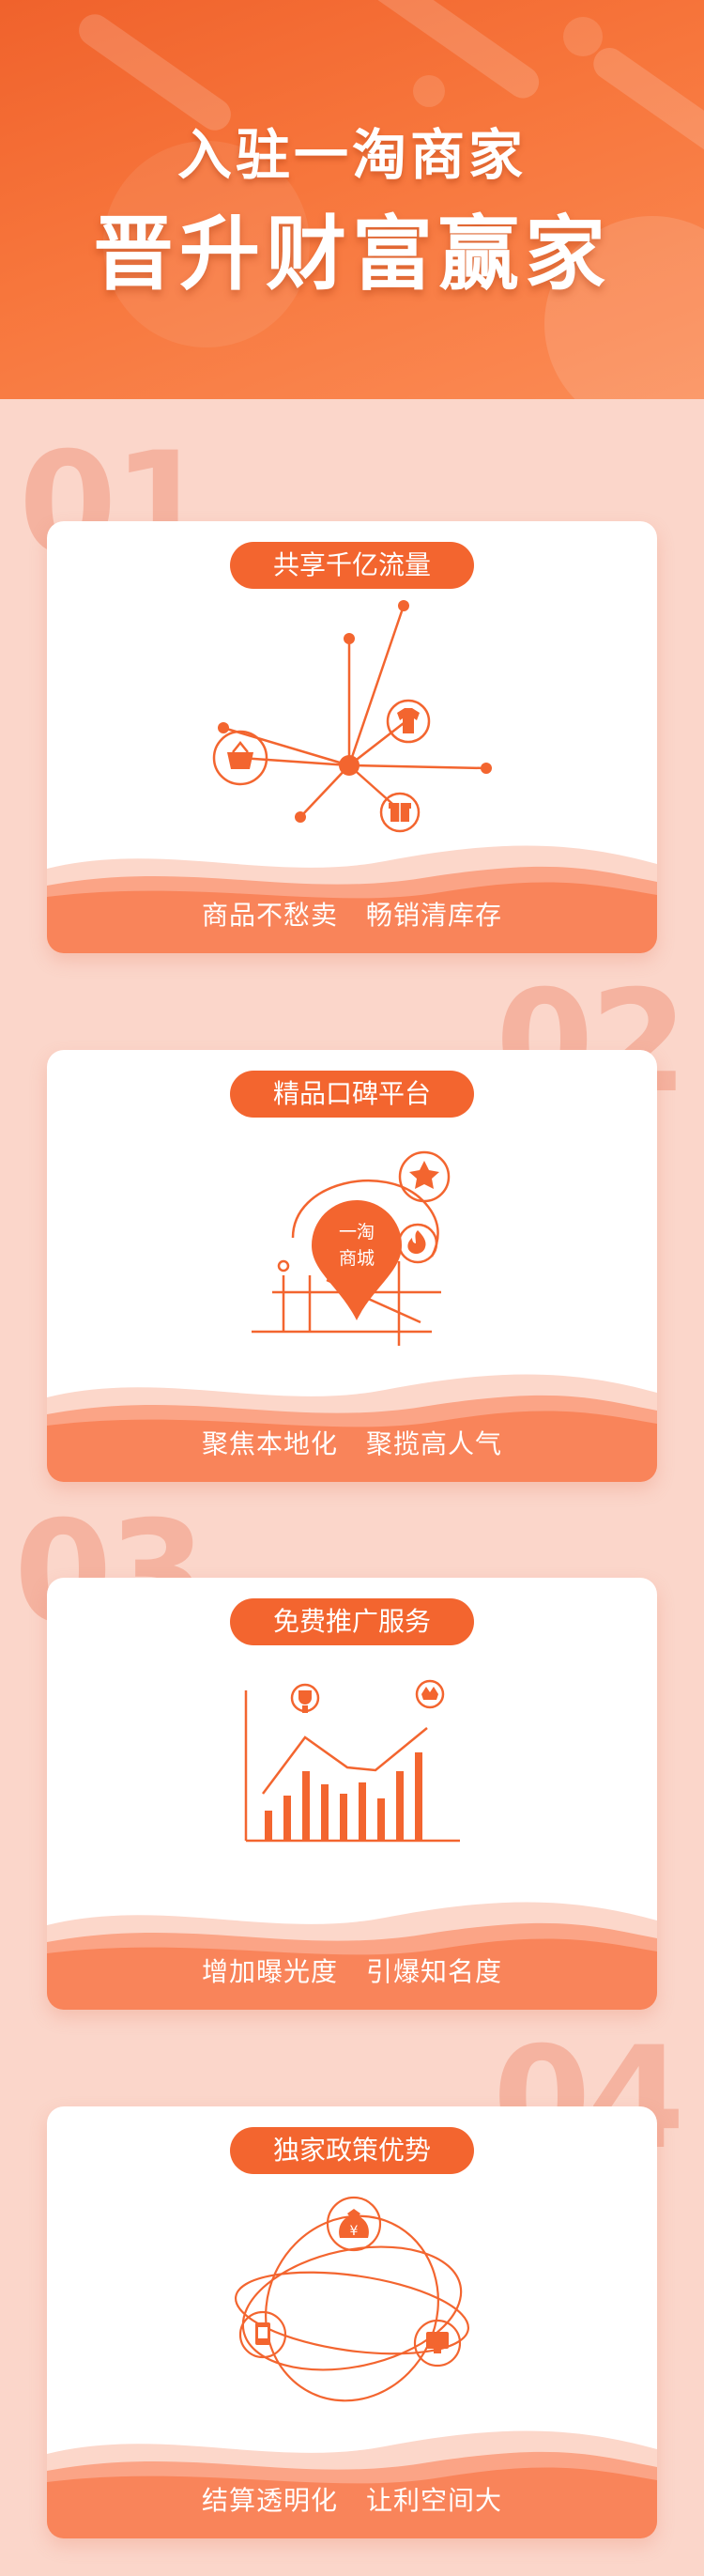 The width and height of the screenshot is (704, 2576). I want to click on hero-title-line1: 入驻一淘商家, so click(351, 155).